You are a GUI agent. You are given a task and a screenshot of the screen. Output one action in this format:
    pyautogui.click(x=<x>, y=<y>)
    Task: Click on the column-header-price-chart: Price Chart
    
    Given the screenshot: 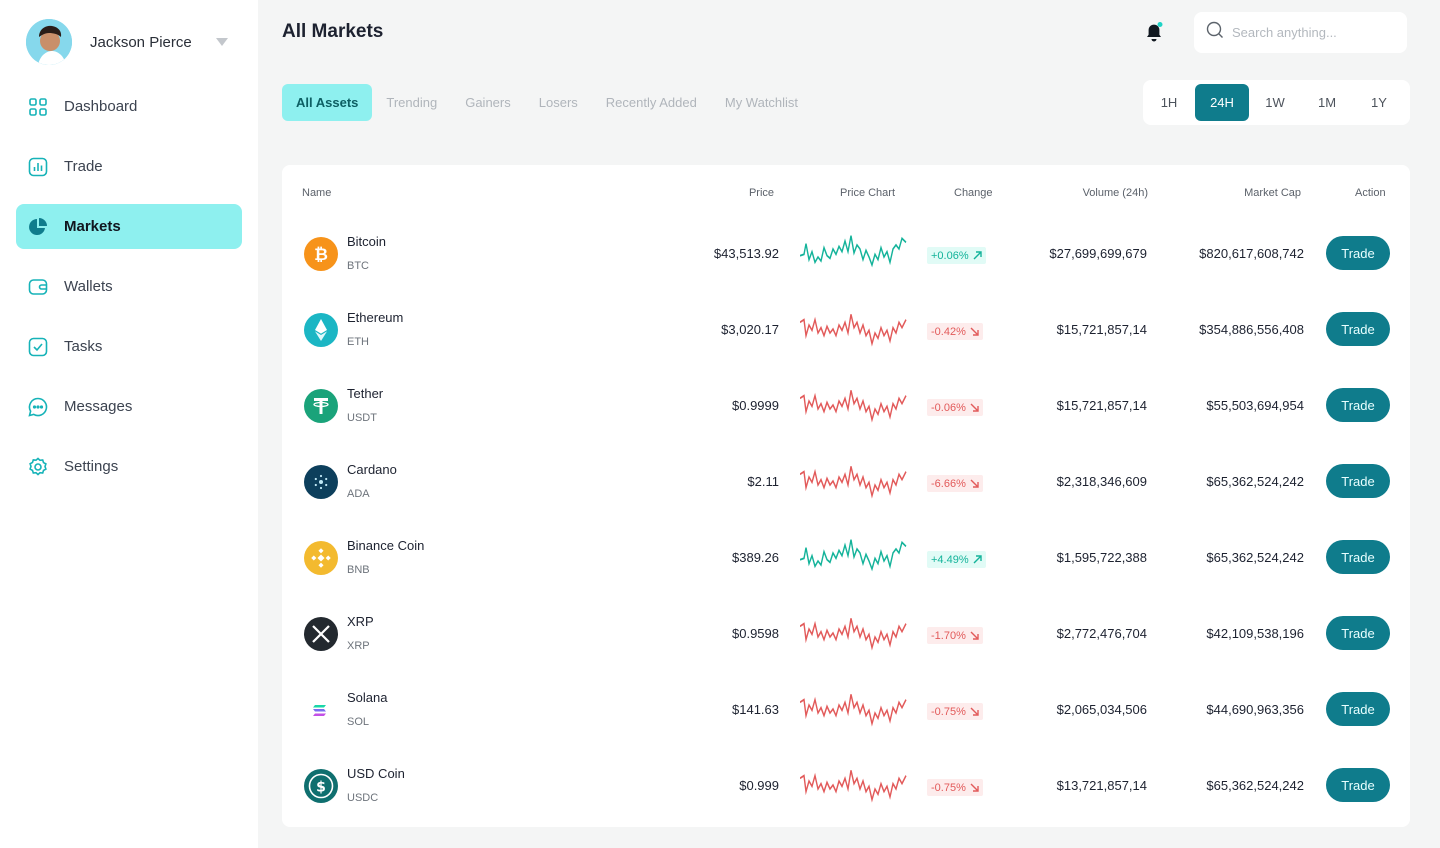 What is the action you would take?
    pyautogui.click(x=868, y=193)
    